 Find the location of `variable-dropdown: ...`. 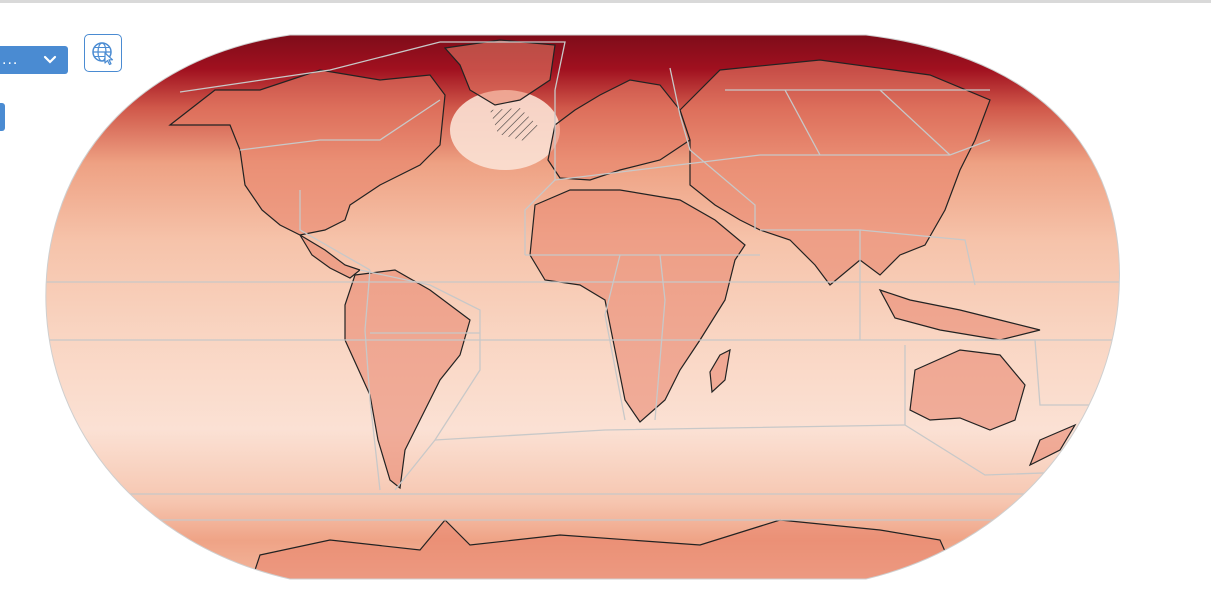

variable-dropdown: ... is located at coordinates (34, 60).